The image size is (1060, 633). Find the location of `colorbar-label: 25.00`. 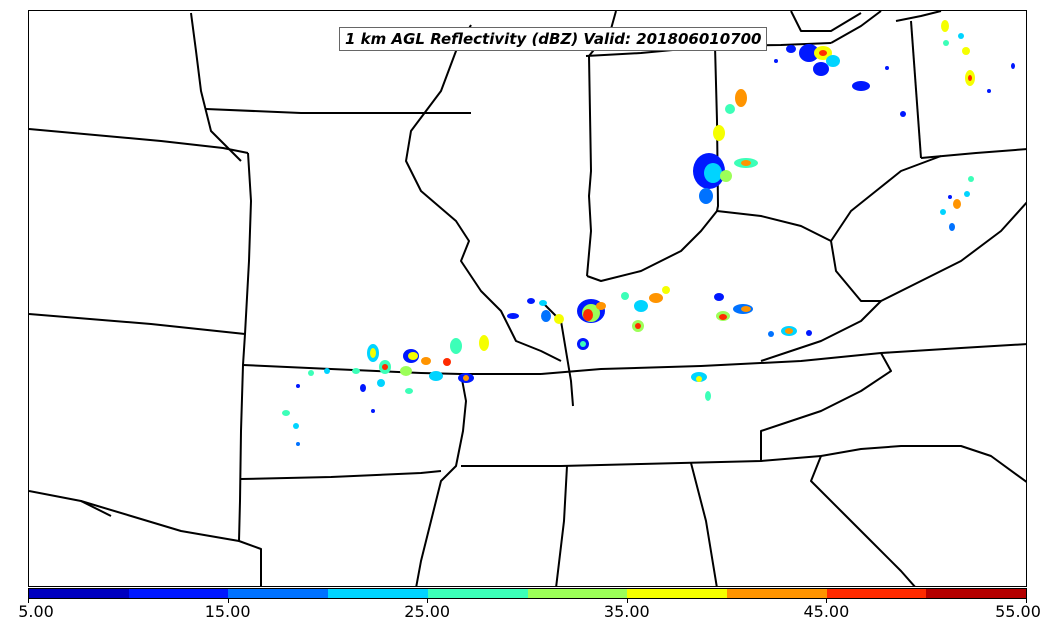

colorbar-label: 25.00 is located at coordinates (427, 611).